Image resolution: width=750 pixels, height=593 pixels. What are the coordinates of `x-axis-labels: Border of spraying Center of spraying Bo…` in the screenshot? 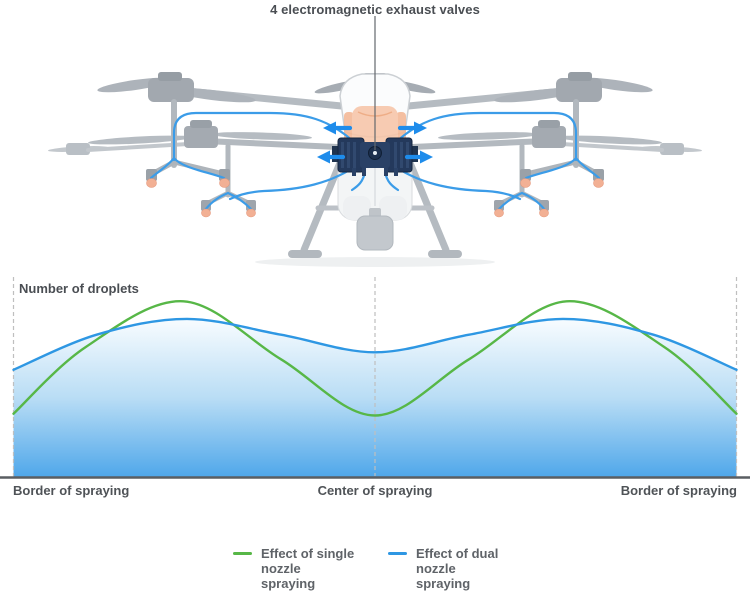 It's located at (375, 490).